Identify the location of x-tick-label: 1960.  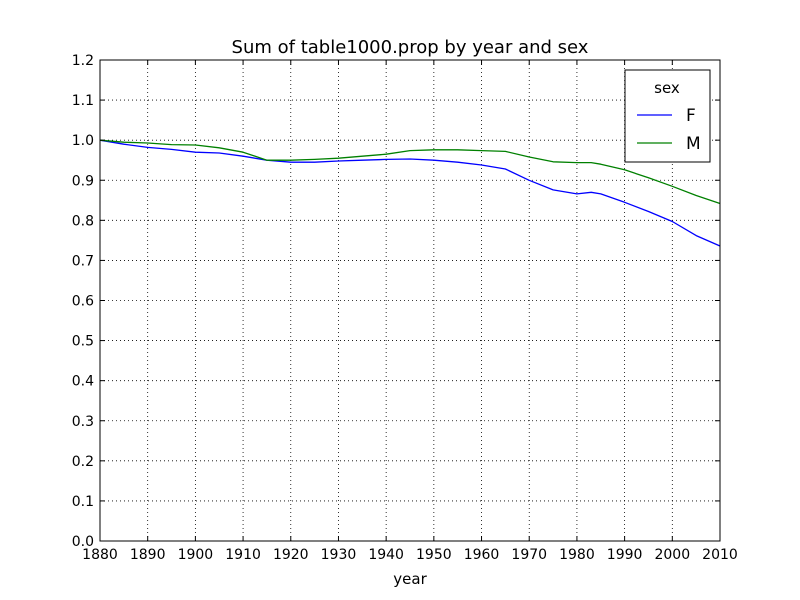
(482, 555).